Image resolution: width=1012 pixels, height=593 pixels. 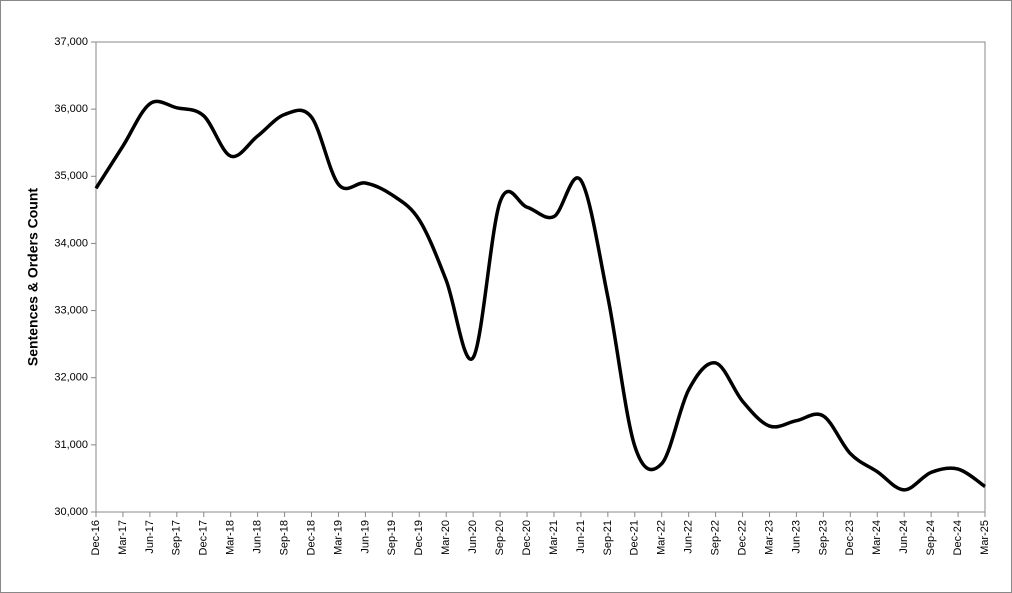 I want to click on y-tick-label: 30,000, so click(x=71, y=512).